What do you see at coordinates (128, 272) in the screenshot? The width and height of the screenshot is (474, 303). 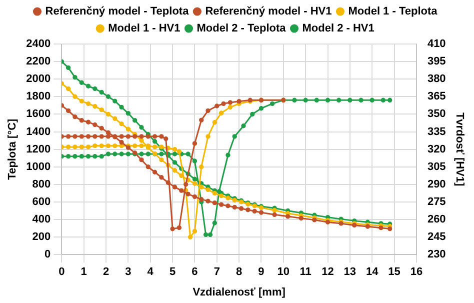 I see `x-tick-label: 3` at bounding box center [128, 272].